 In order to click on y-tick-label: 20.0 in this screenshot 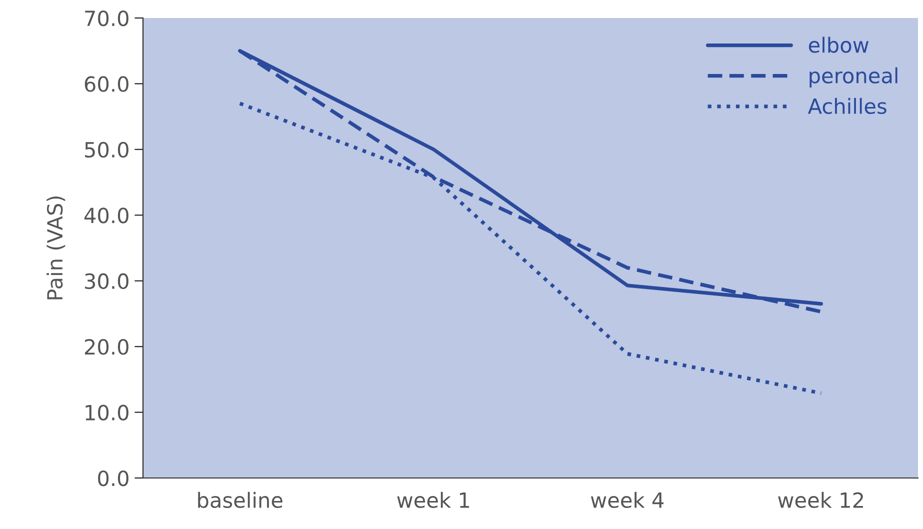, I will do `click(106, 347)`.